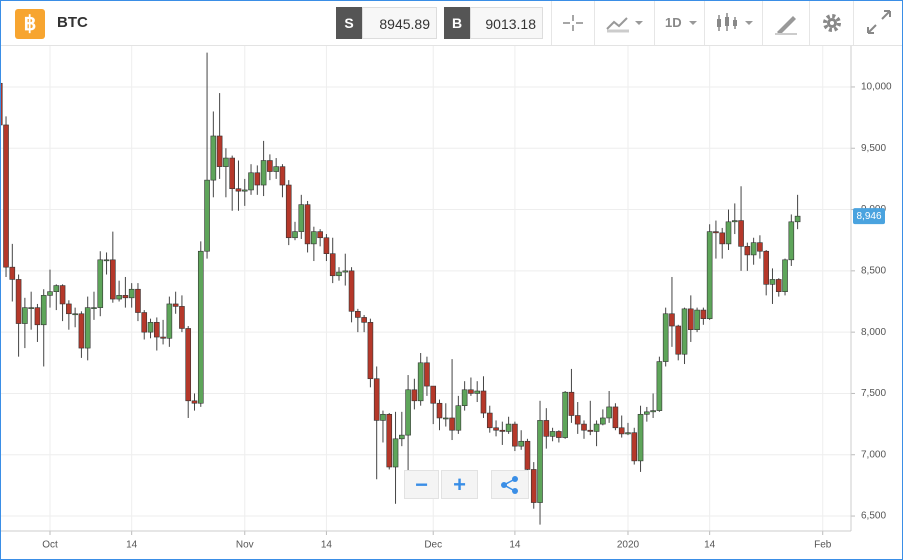  I want to click on x-tick-label: Oct, so click(50, 545).